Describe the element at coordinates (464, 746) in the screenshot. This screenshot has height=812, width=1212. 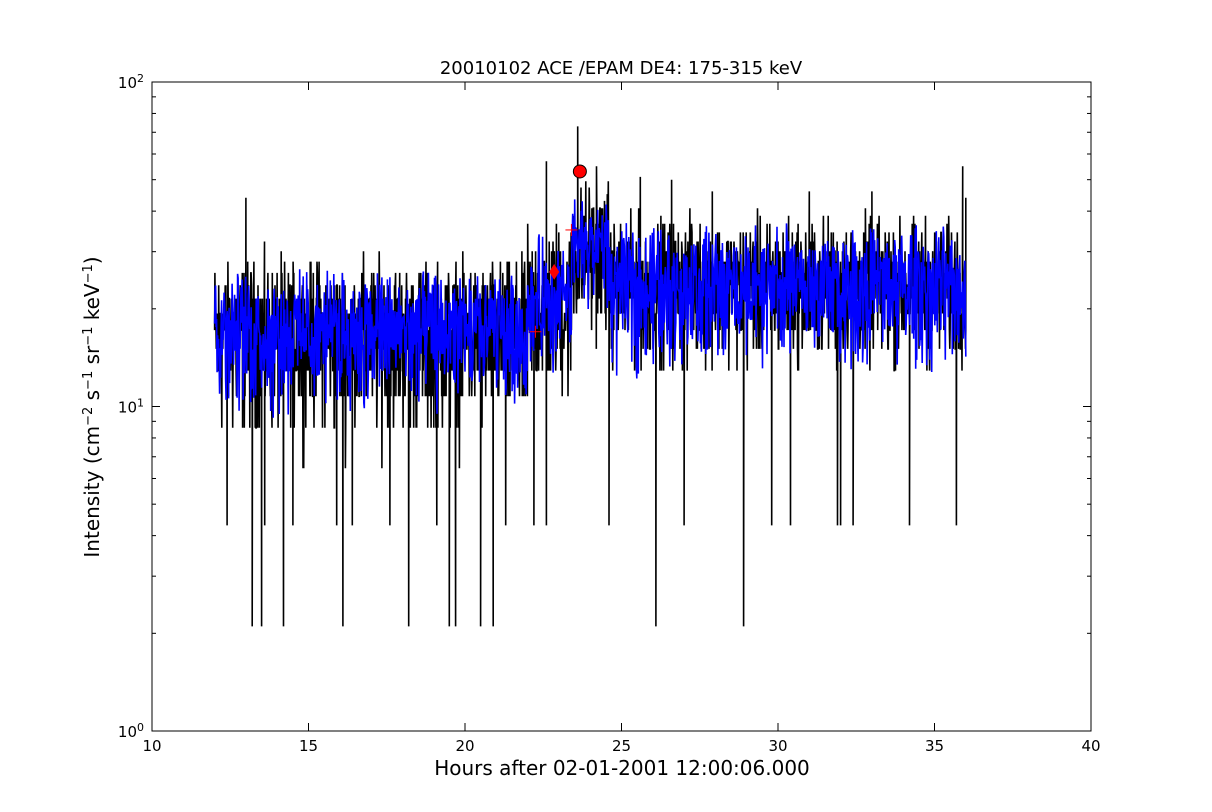
I see `x-tick-label: 20` at that location.